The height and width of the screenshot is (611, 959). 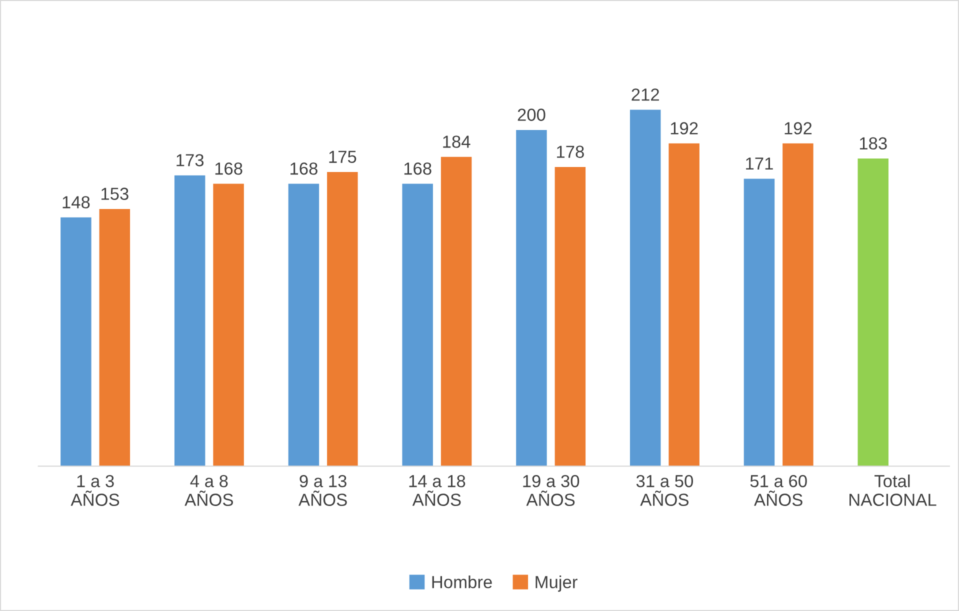 What do you see at coordinates (462, 582) in the screenshot?
I see `legend-label: Hombre` at bounding box center [462, 582].